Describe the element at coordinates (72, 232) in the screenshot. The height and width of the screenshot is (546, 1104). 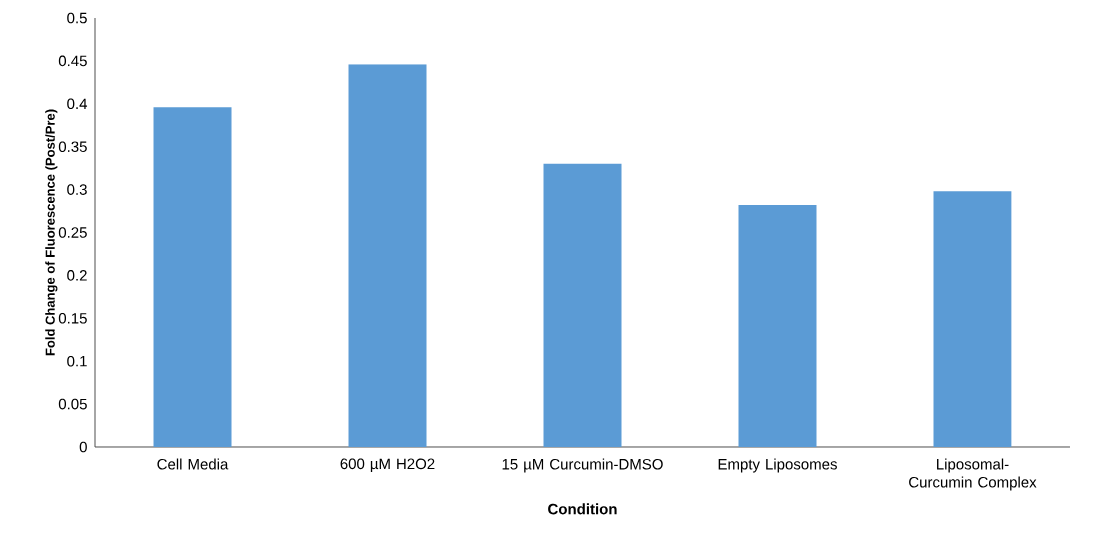
I see `y-tick-label: 0.25` at that location.